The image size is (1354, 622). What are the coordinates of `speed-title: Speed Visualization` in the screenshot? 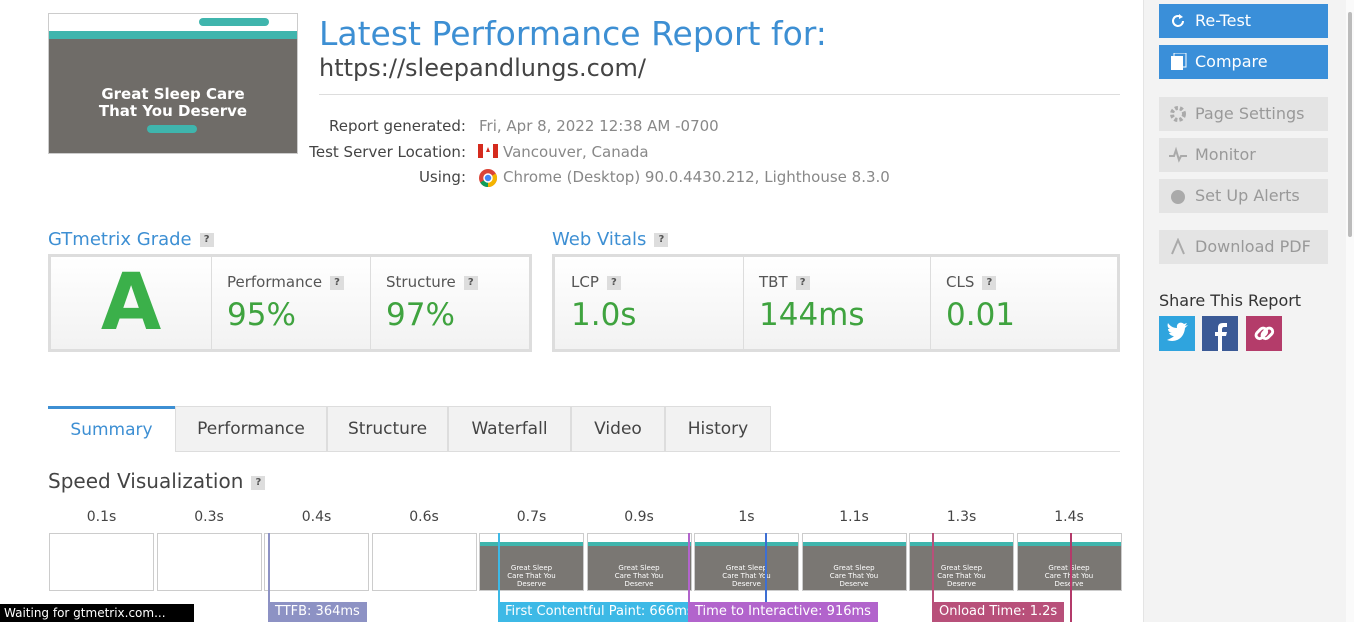 It's located at (146, 481).